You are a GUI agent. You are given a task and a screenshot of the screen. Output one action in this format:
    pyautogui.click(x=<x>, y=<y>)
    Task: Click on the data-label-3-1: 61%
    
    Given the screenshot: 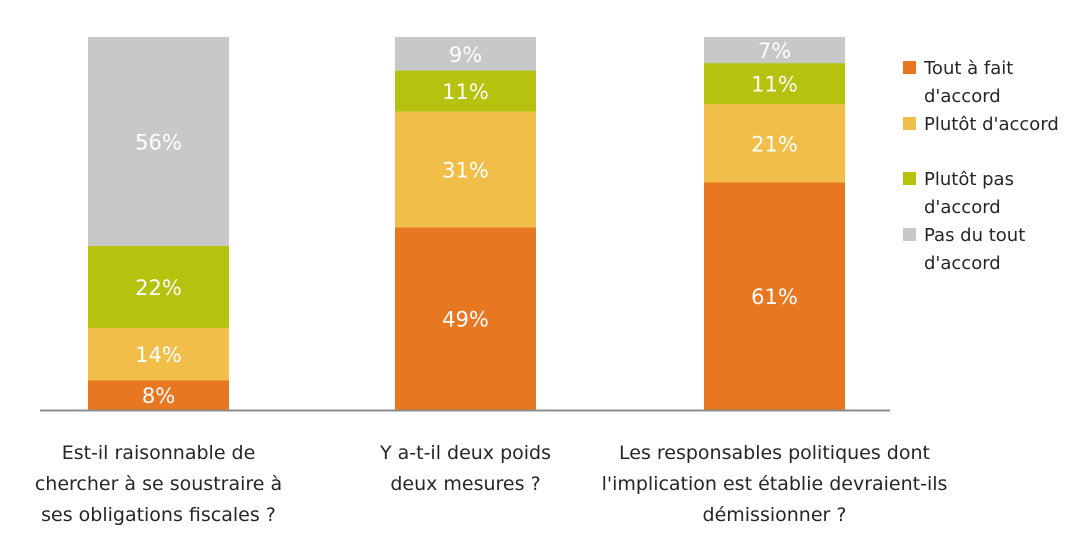 What is the action you would take?
    pyautogui.click(x=774, y=297)
    